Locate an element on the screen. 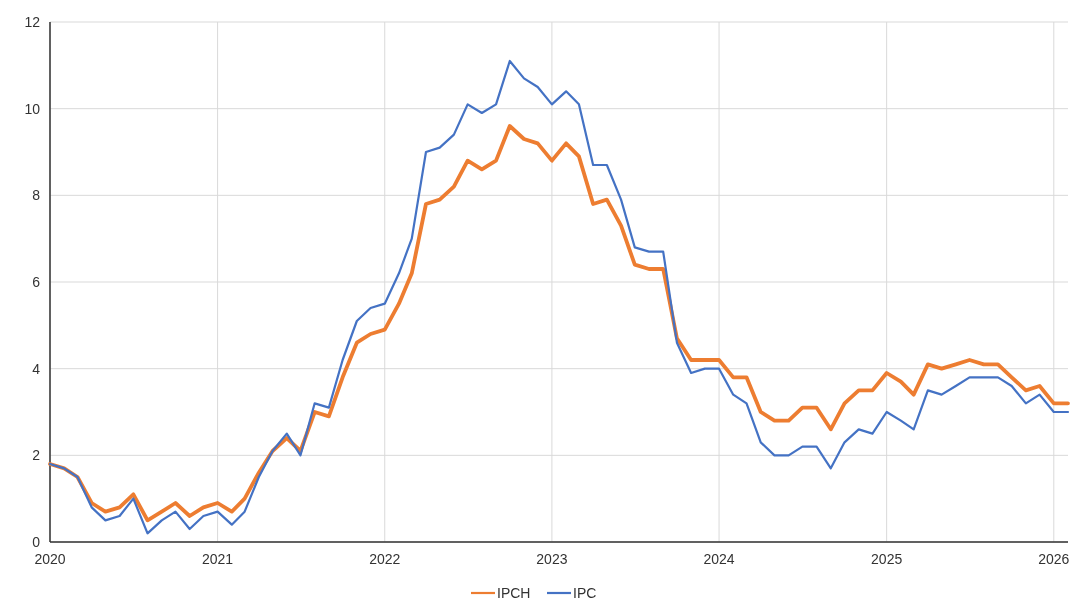 The image size is (1074, 610). y-tick-label: 8 is located at coordinates (36, 195).